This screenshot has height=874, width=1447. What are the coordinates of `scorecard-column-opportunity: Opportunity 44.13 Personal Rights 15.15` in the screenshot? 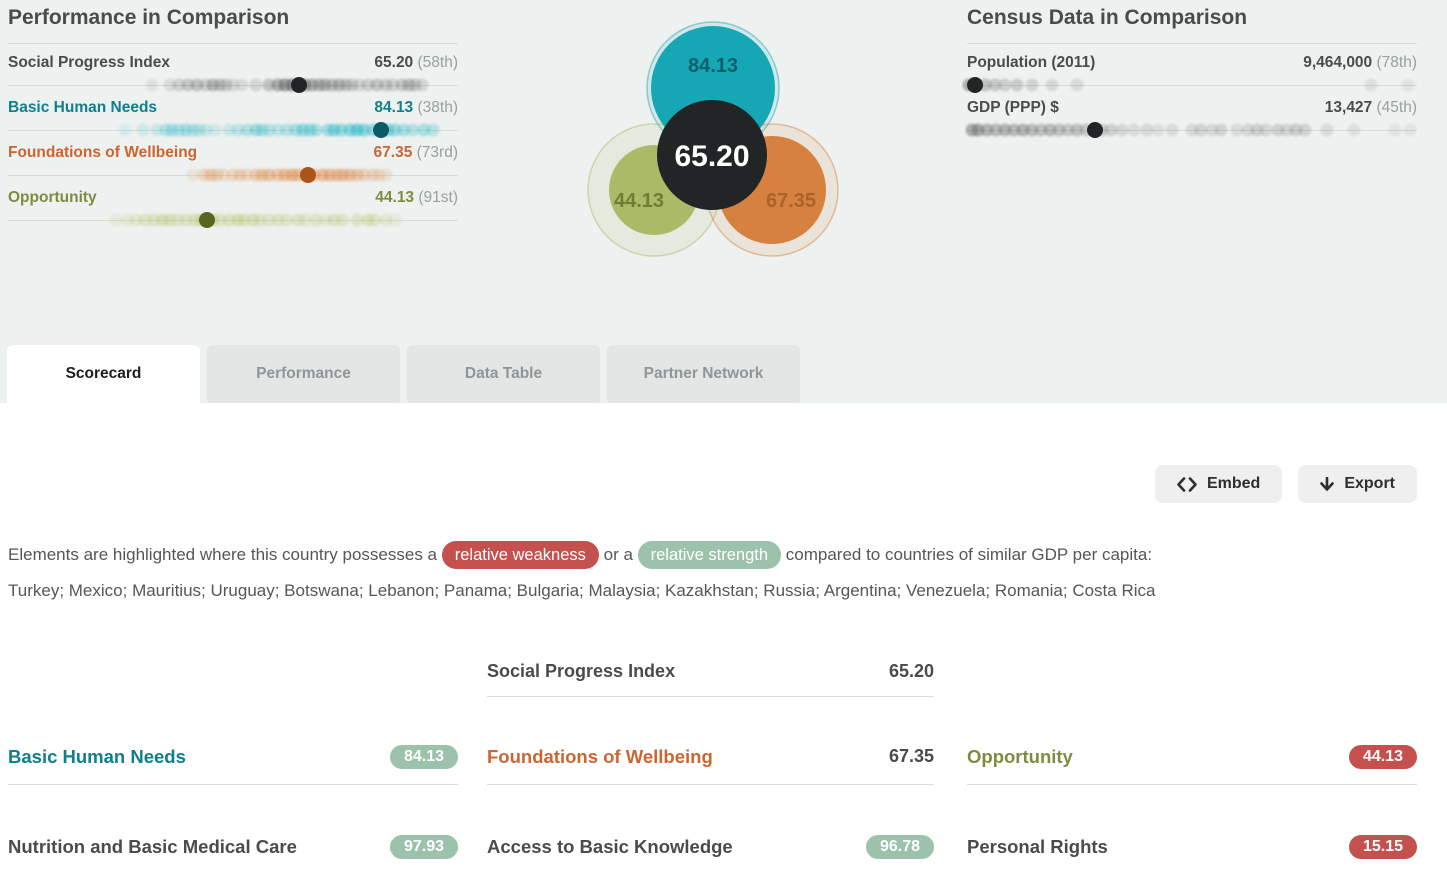 It's located at (1192, 808).